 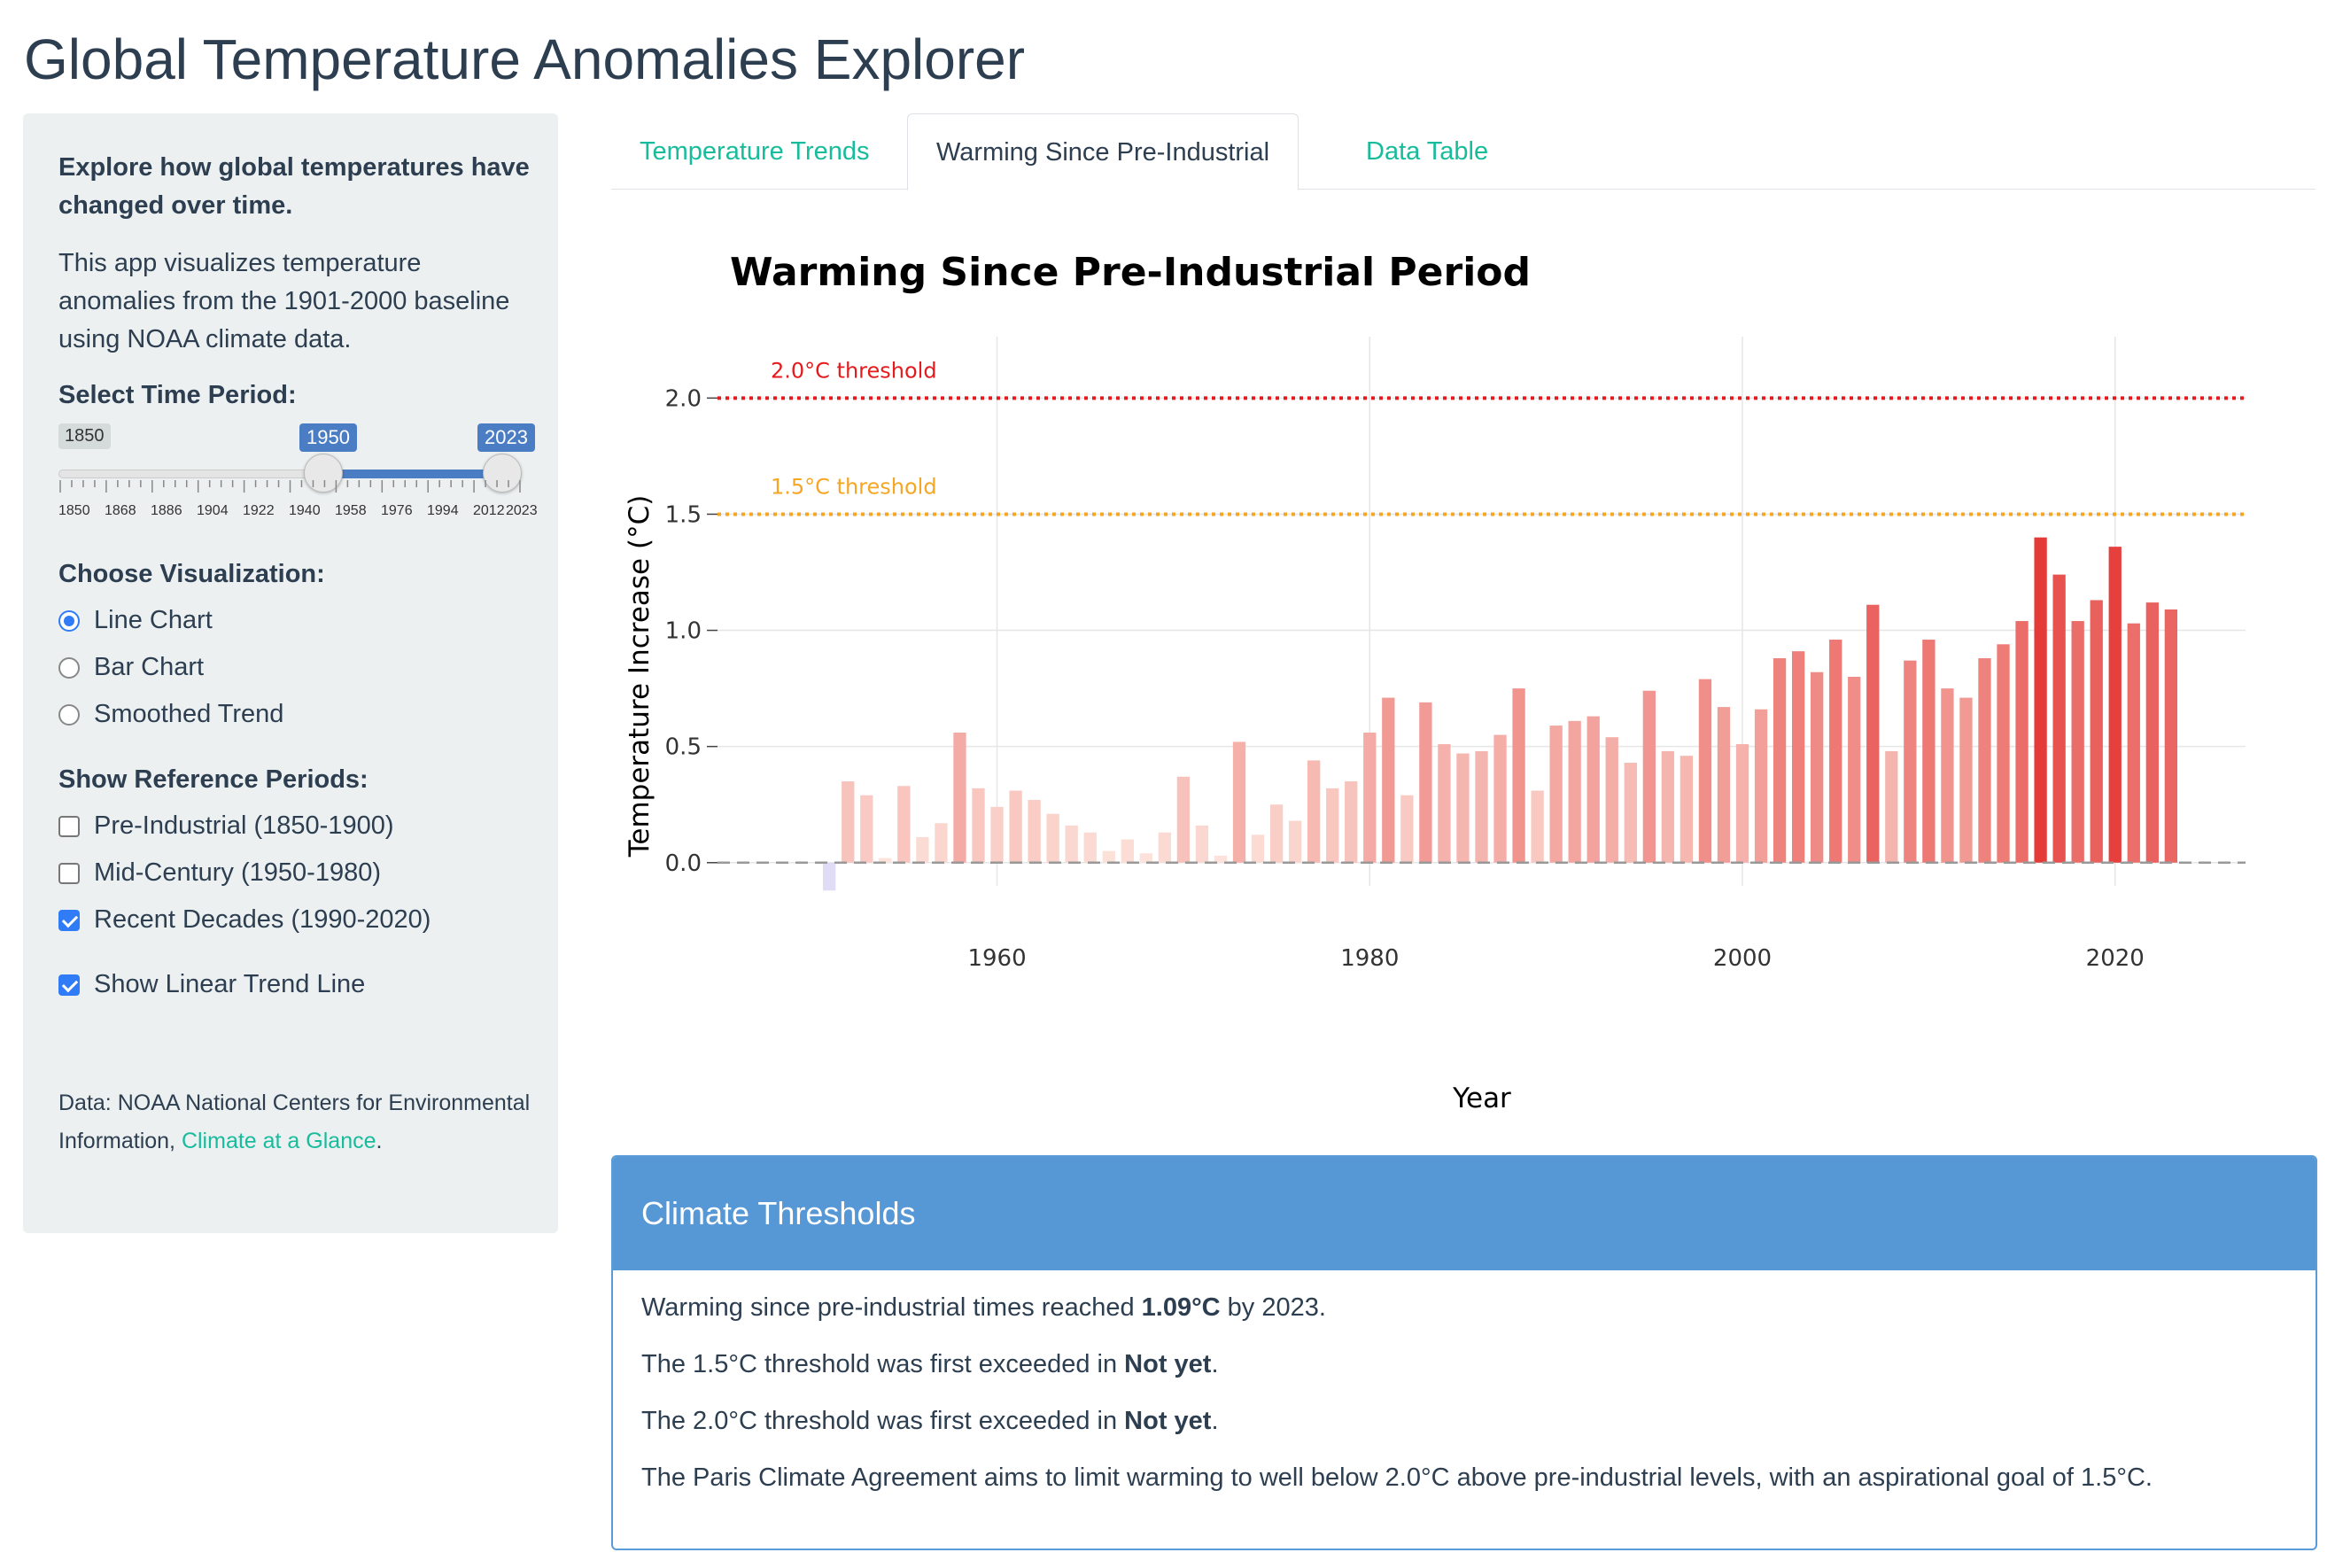 What do you see at coordinates (2152, 732) in the screenshot?
I see `bar-2022` at bounding box center [2152, 732].